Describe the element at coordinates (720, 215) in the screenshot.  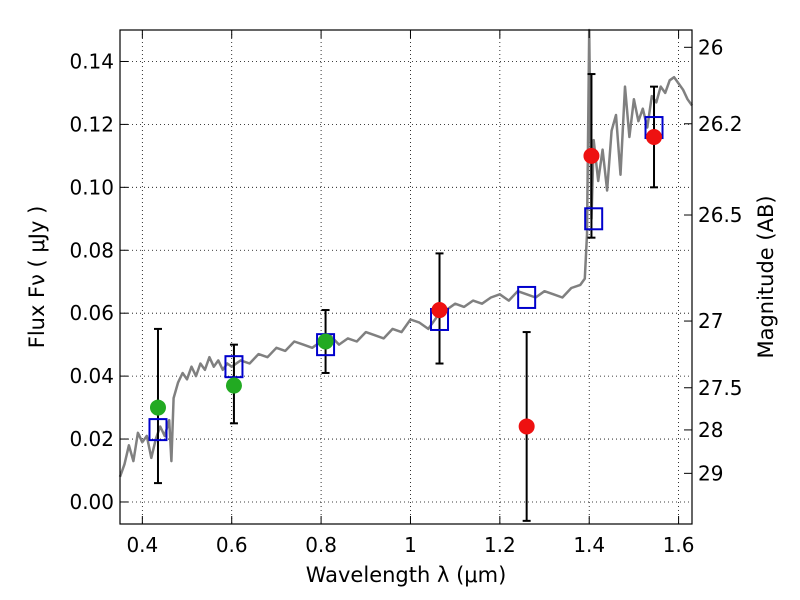
I see `magnitude-tick-label: 26.5` at that location.